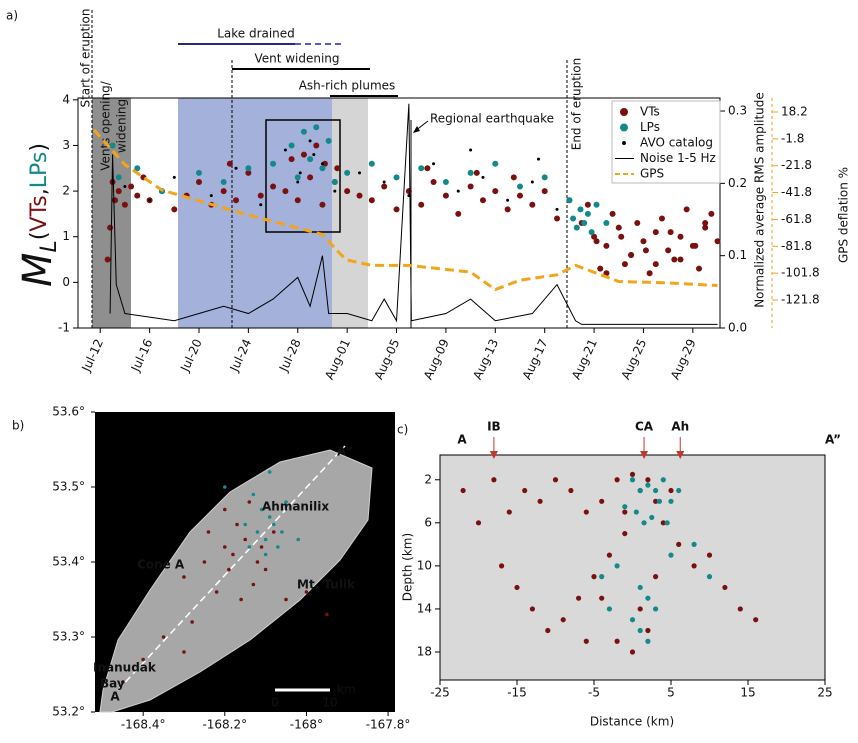  Describe the element at coordinates (388, 725) in the screenshot. I see `x-tick-label: -167.8°` at that location.